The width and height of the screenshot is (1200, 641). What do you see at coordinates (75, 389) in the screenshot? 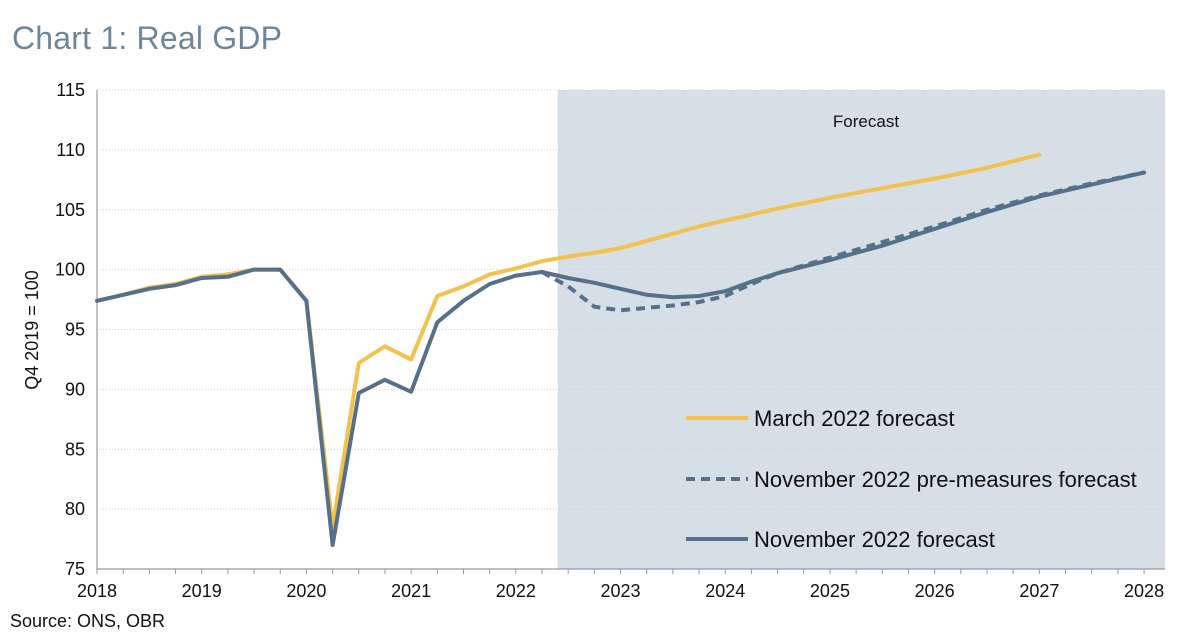
I see `y-tick-label: 90` at bounding box center [75, 389].